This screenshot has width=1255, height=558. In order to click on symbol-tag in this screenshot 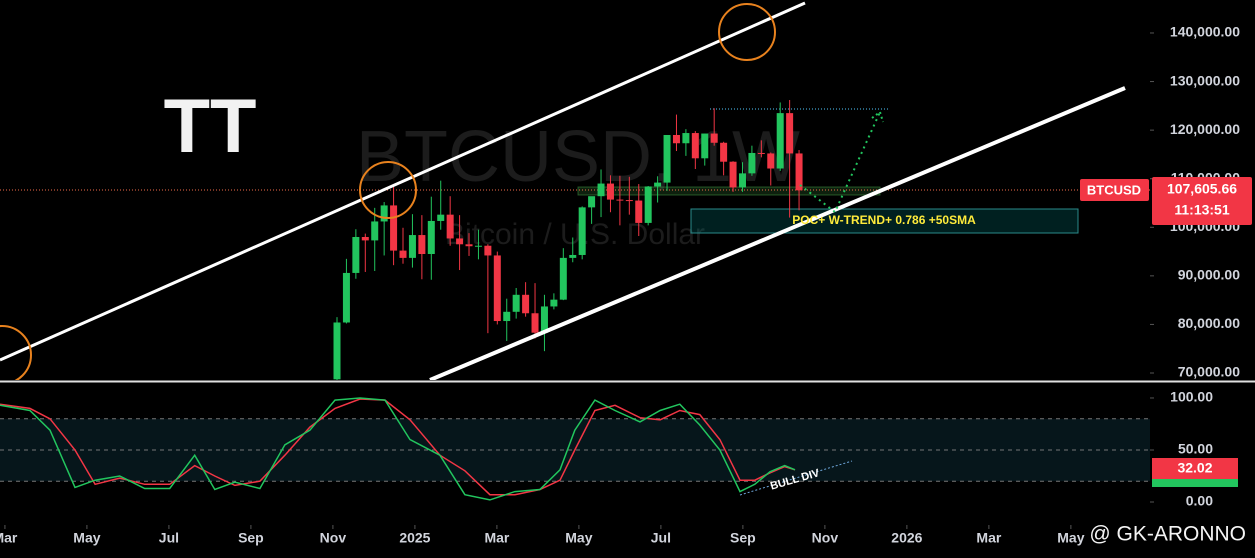, I will do `click(1114, 190)`.